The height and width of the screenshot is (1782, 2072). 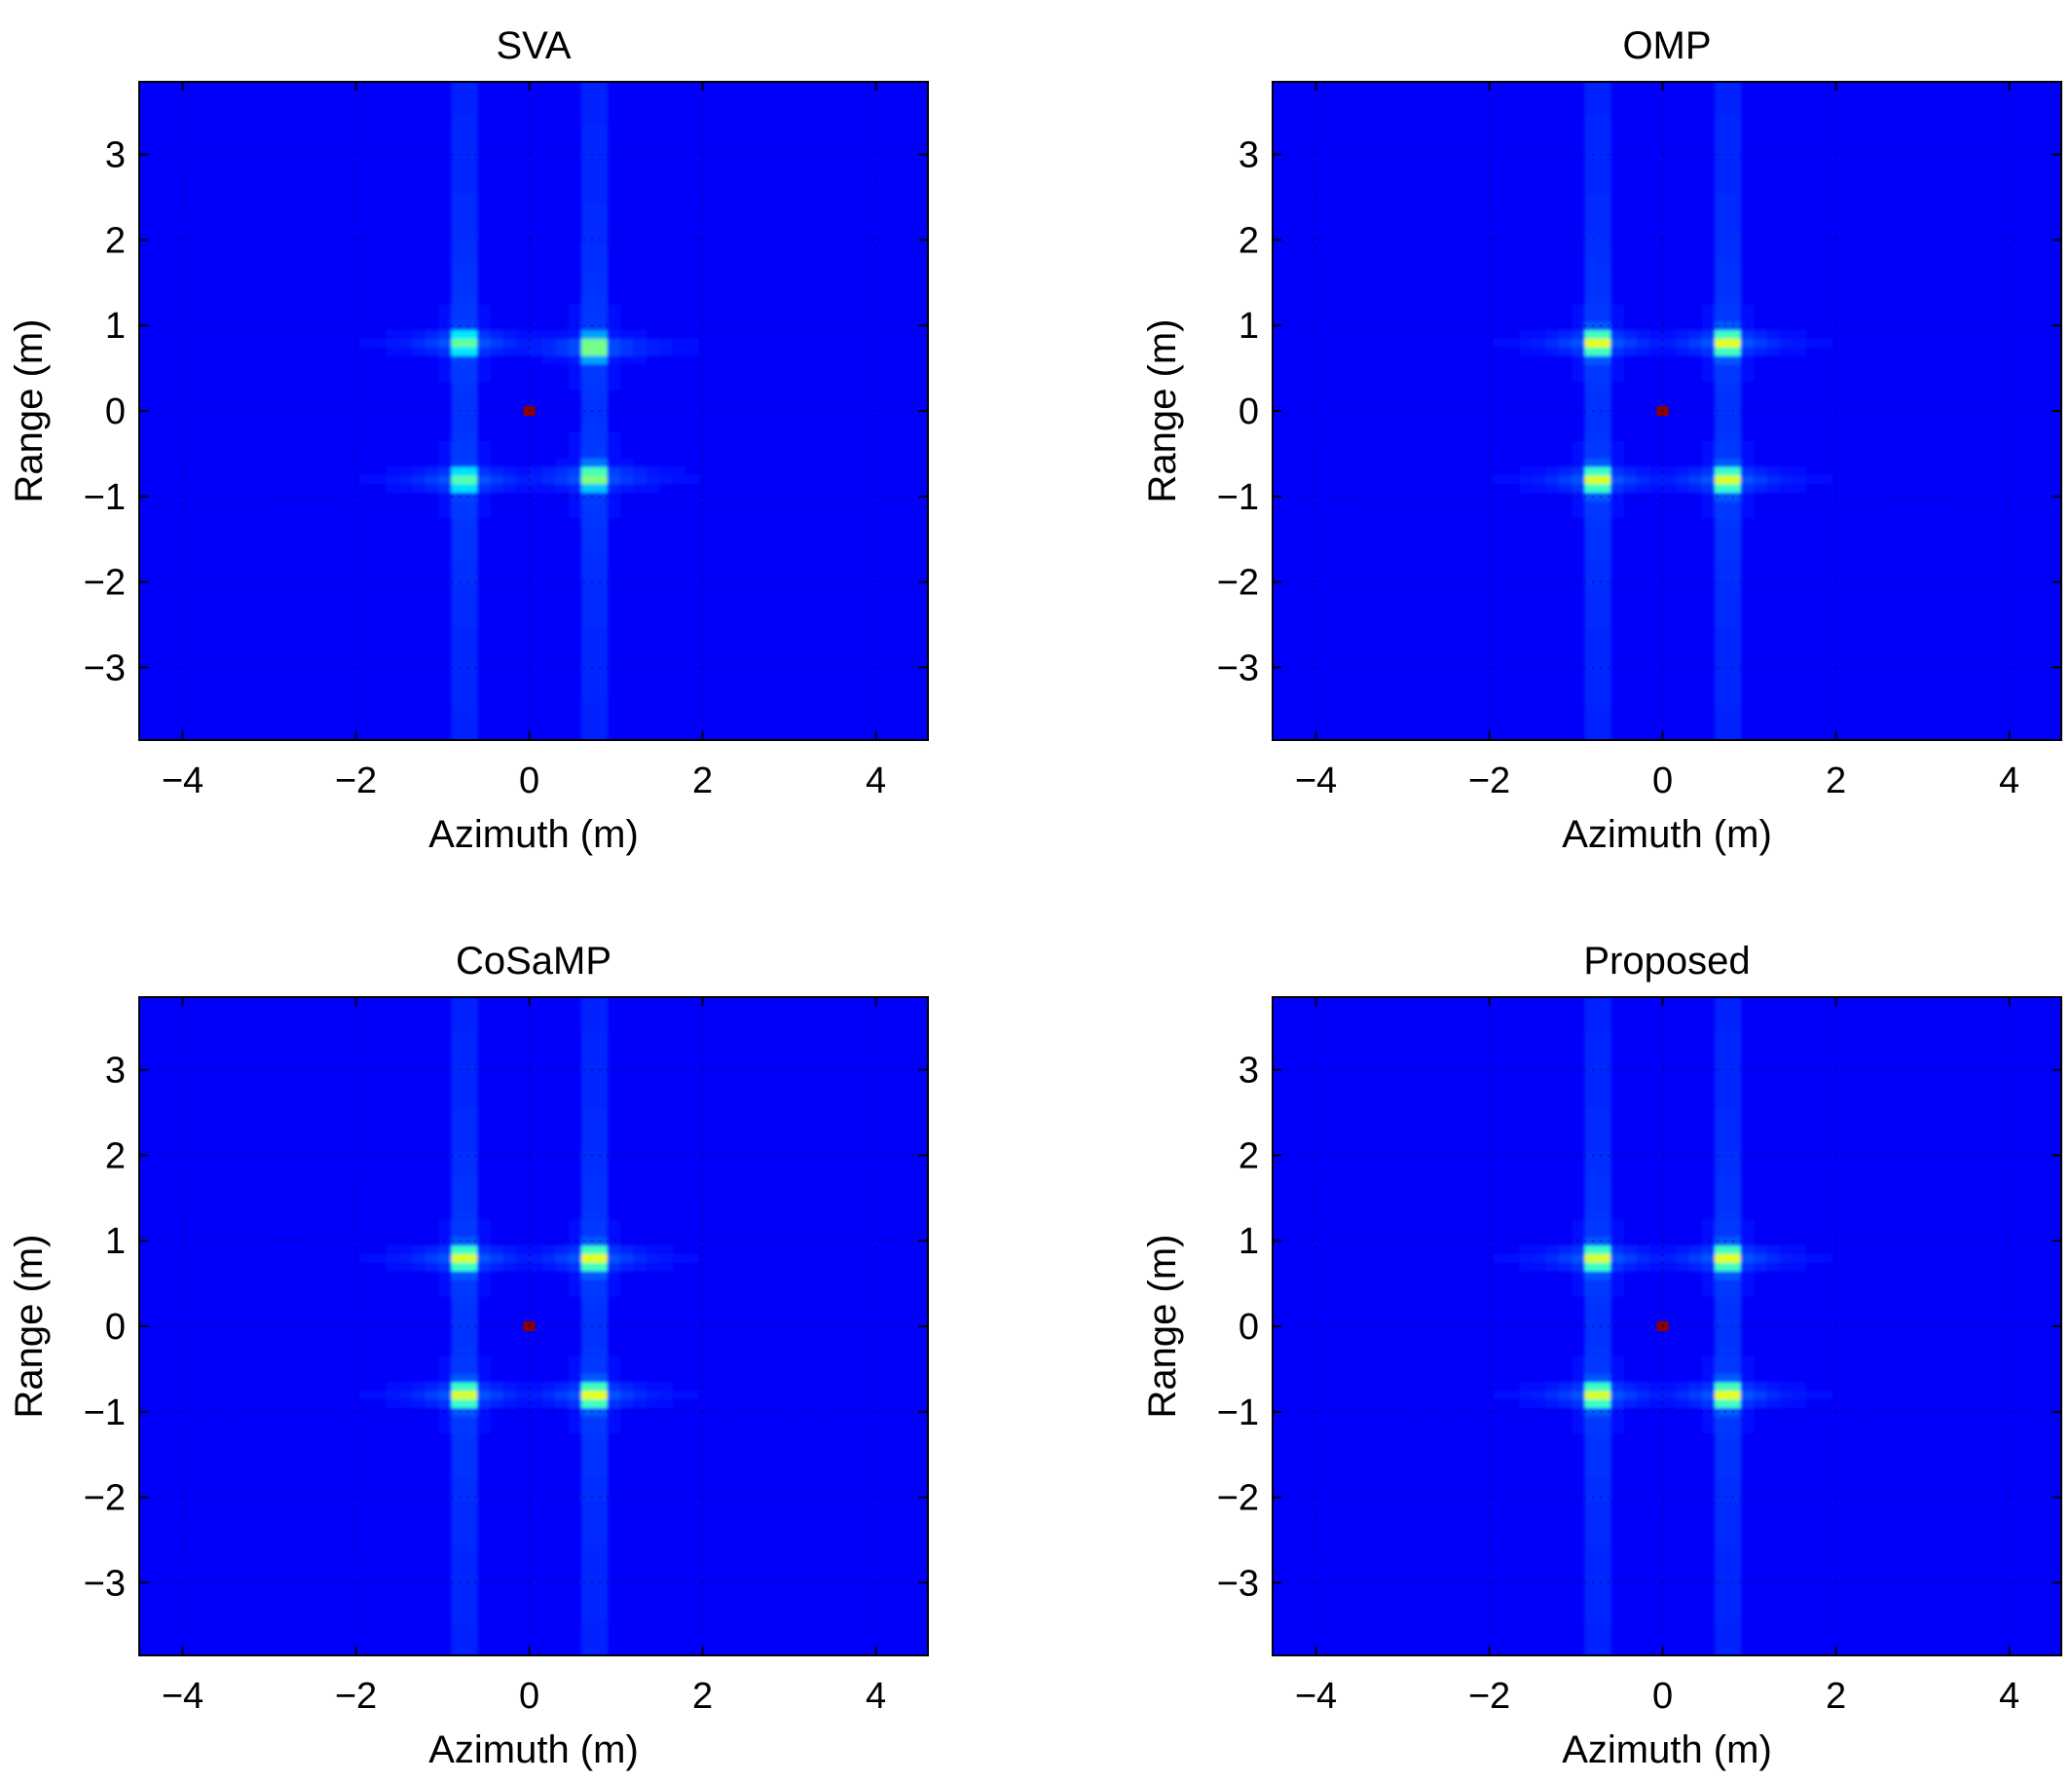 I want to click on y-tick-label: 1, so click(x=115, y=326).